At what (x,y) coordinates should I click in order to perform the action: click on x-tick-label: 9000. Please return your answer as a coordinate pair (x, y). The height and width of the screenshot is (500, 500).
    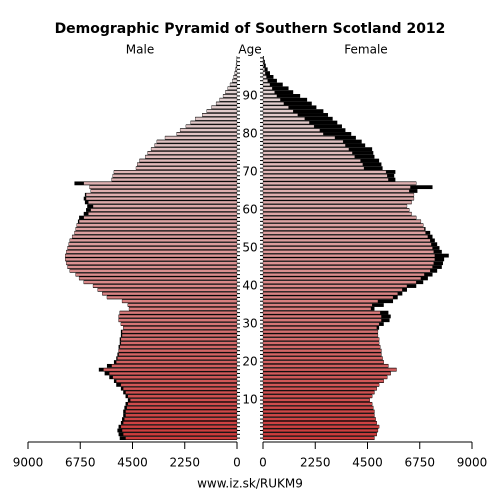
    Looking at the image, I should click on (28, 463).